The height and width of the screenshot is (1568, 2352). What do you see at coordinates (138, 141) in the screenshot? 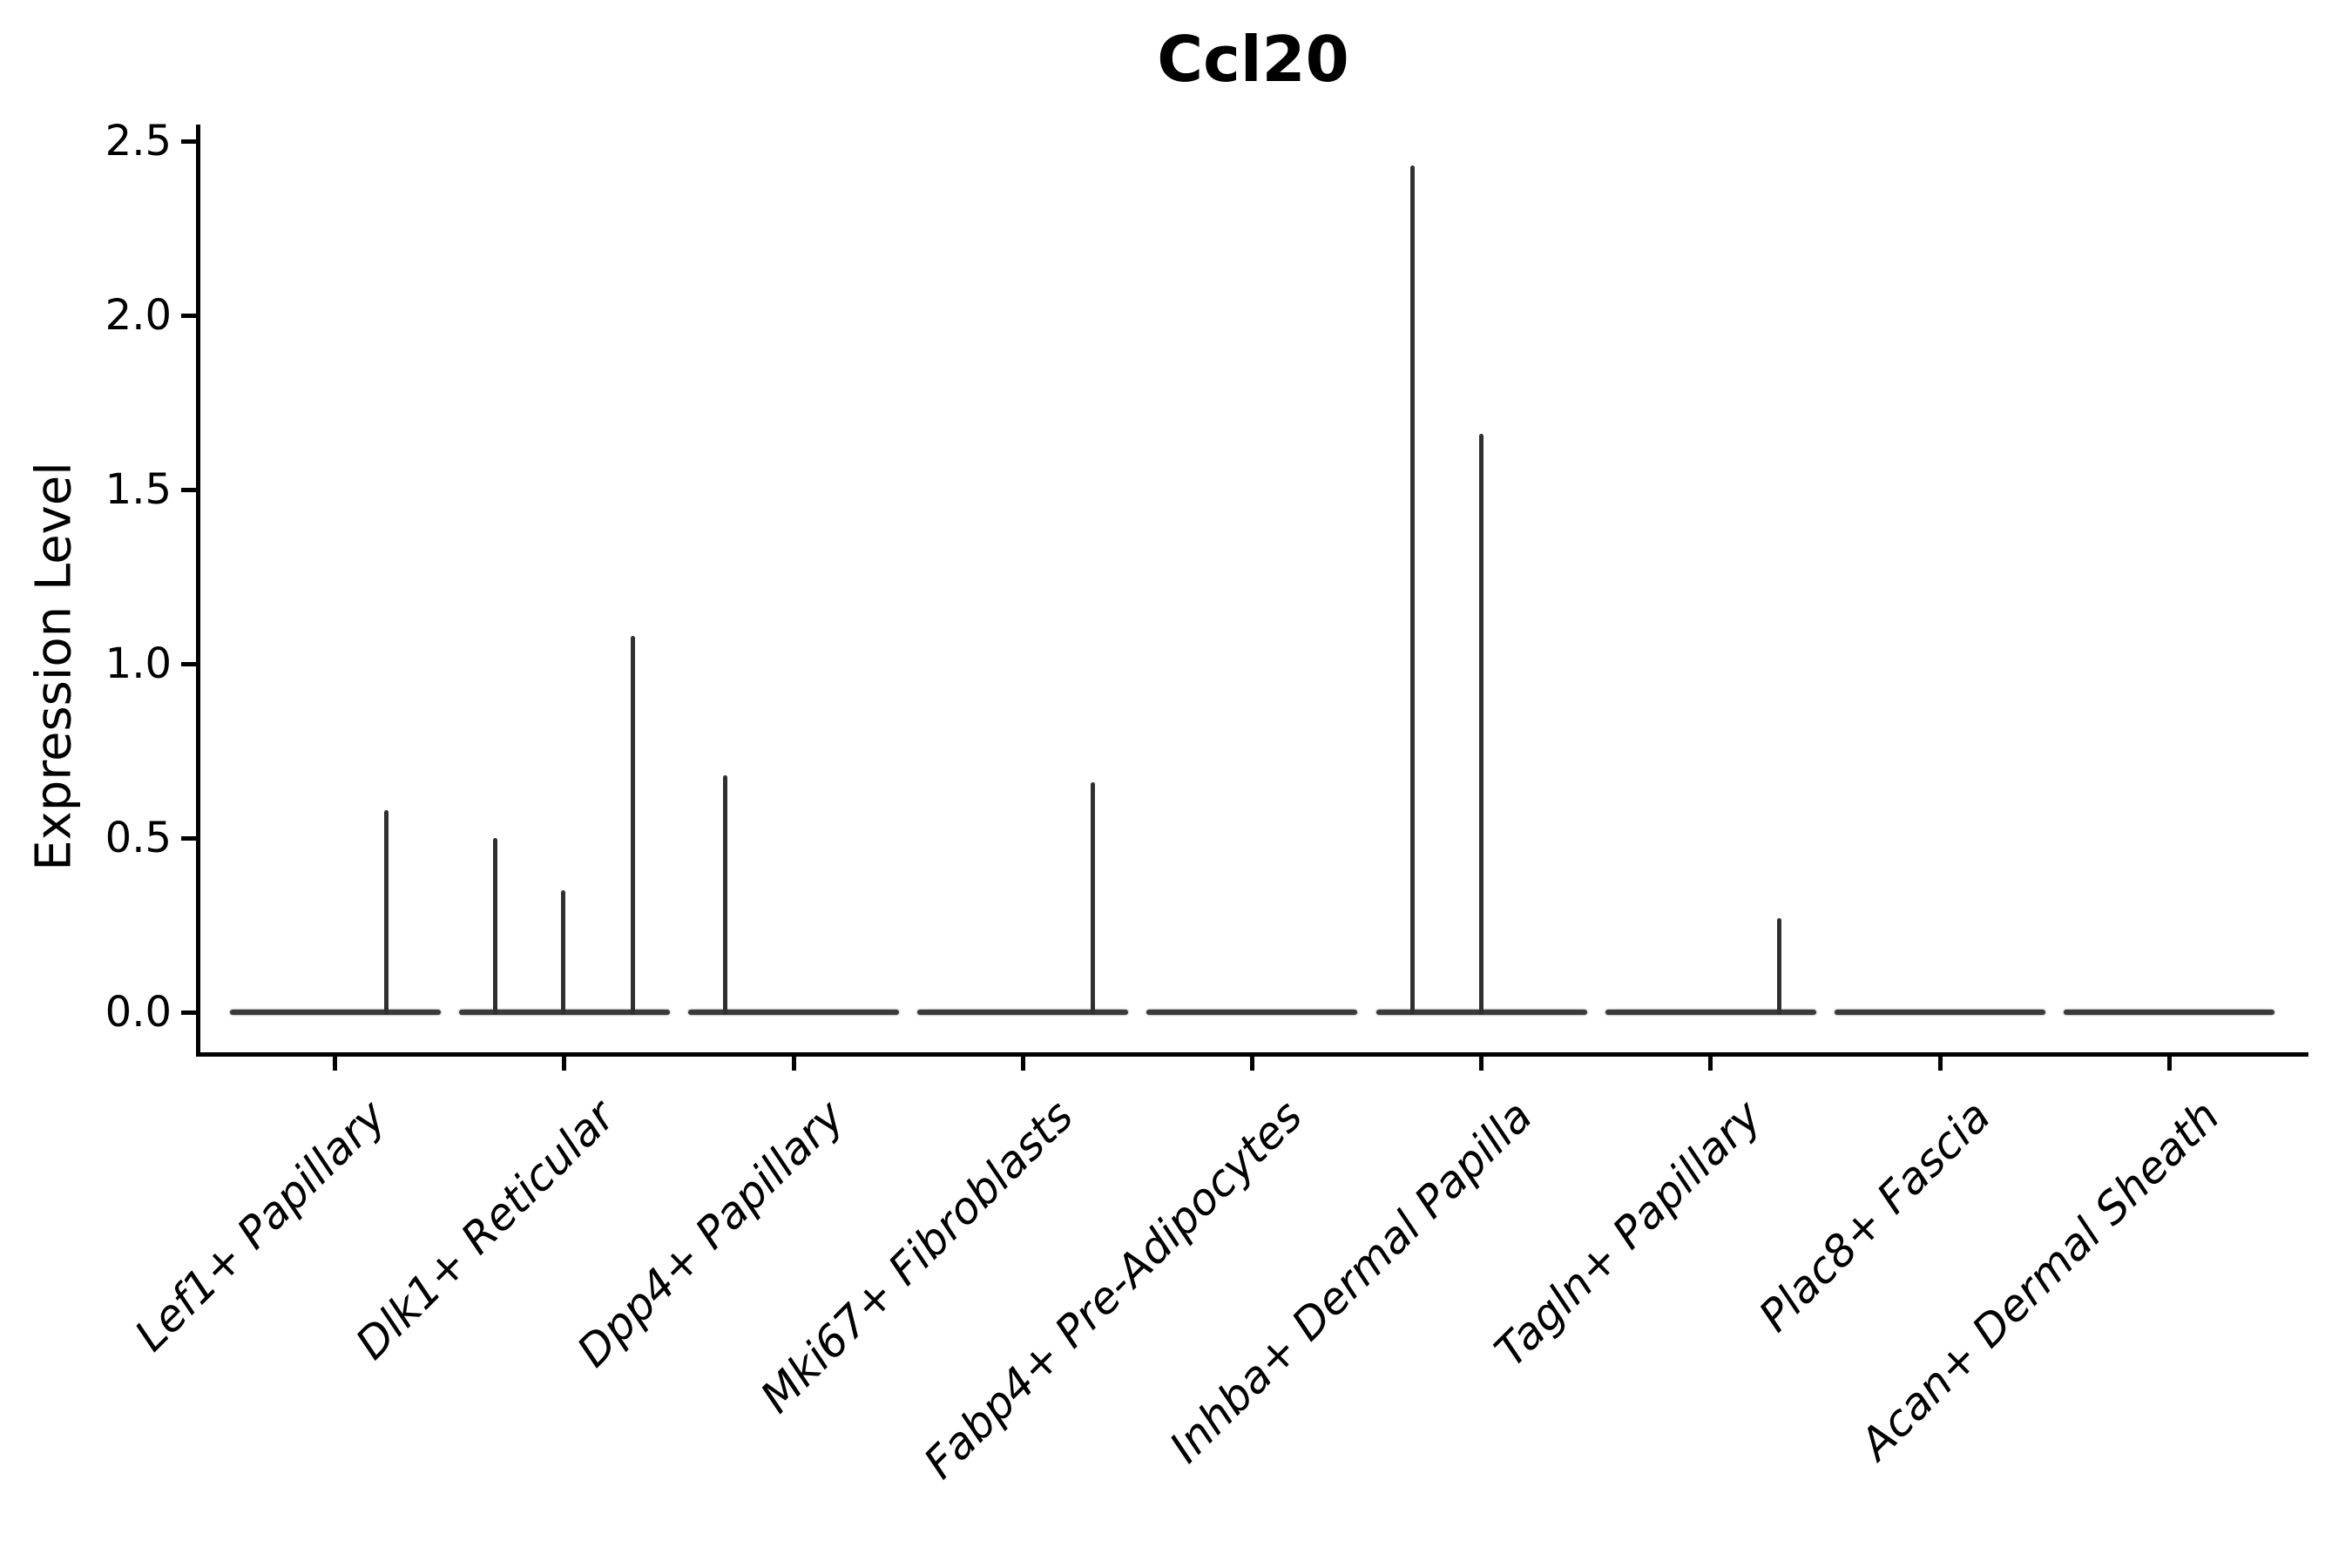
I see `y-tick-label: 2.5` at bounding box center [138, 141].